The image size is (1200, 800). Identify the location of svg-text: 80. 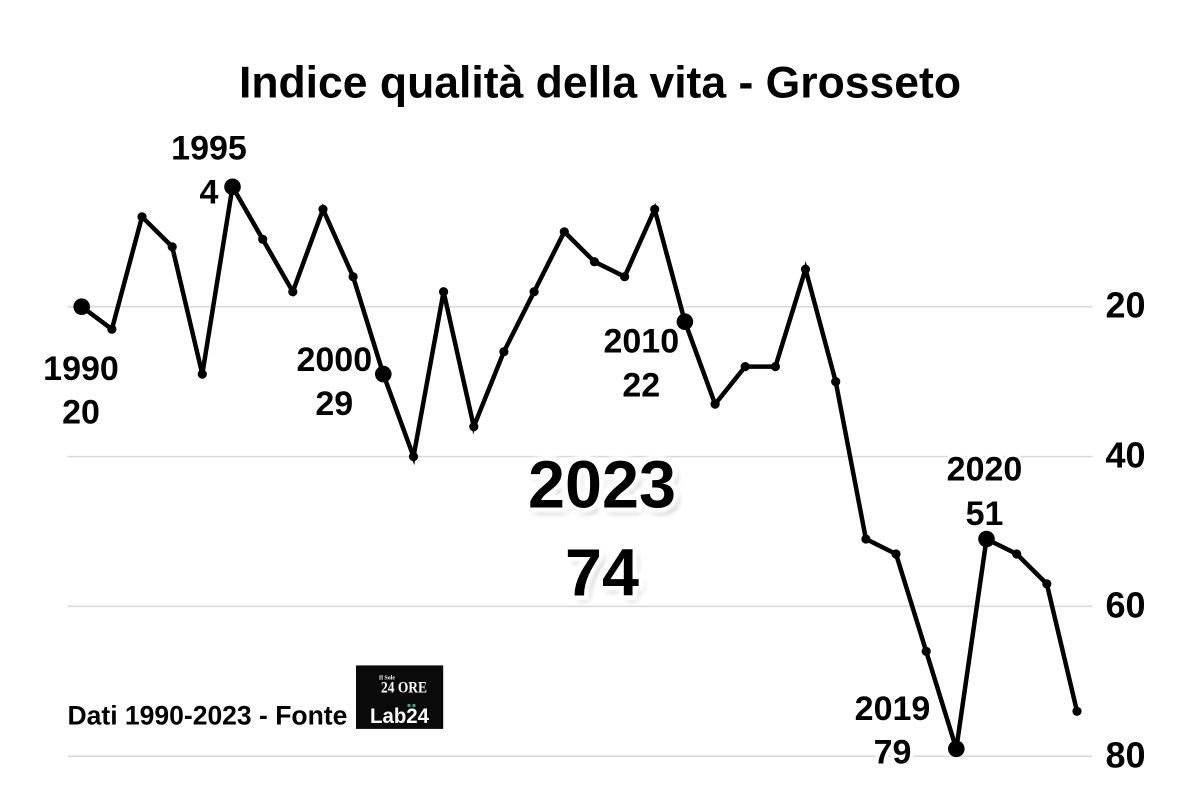
(1126, 754).